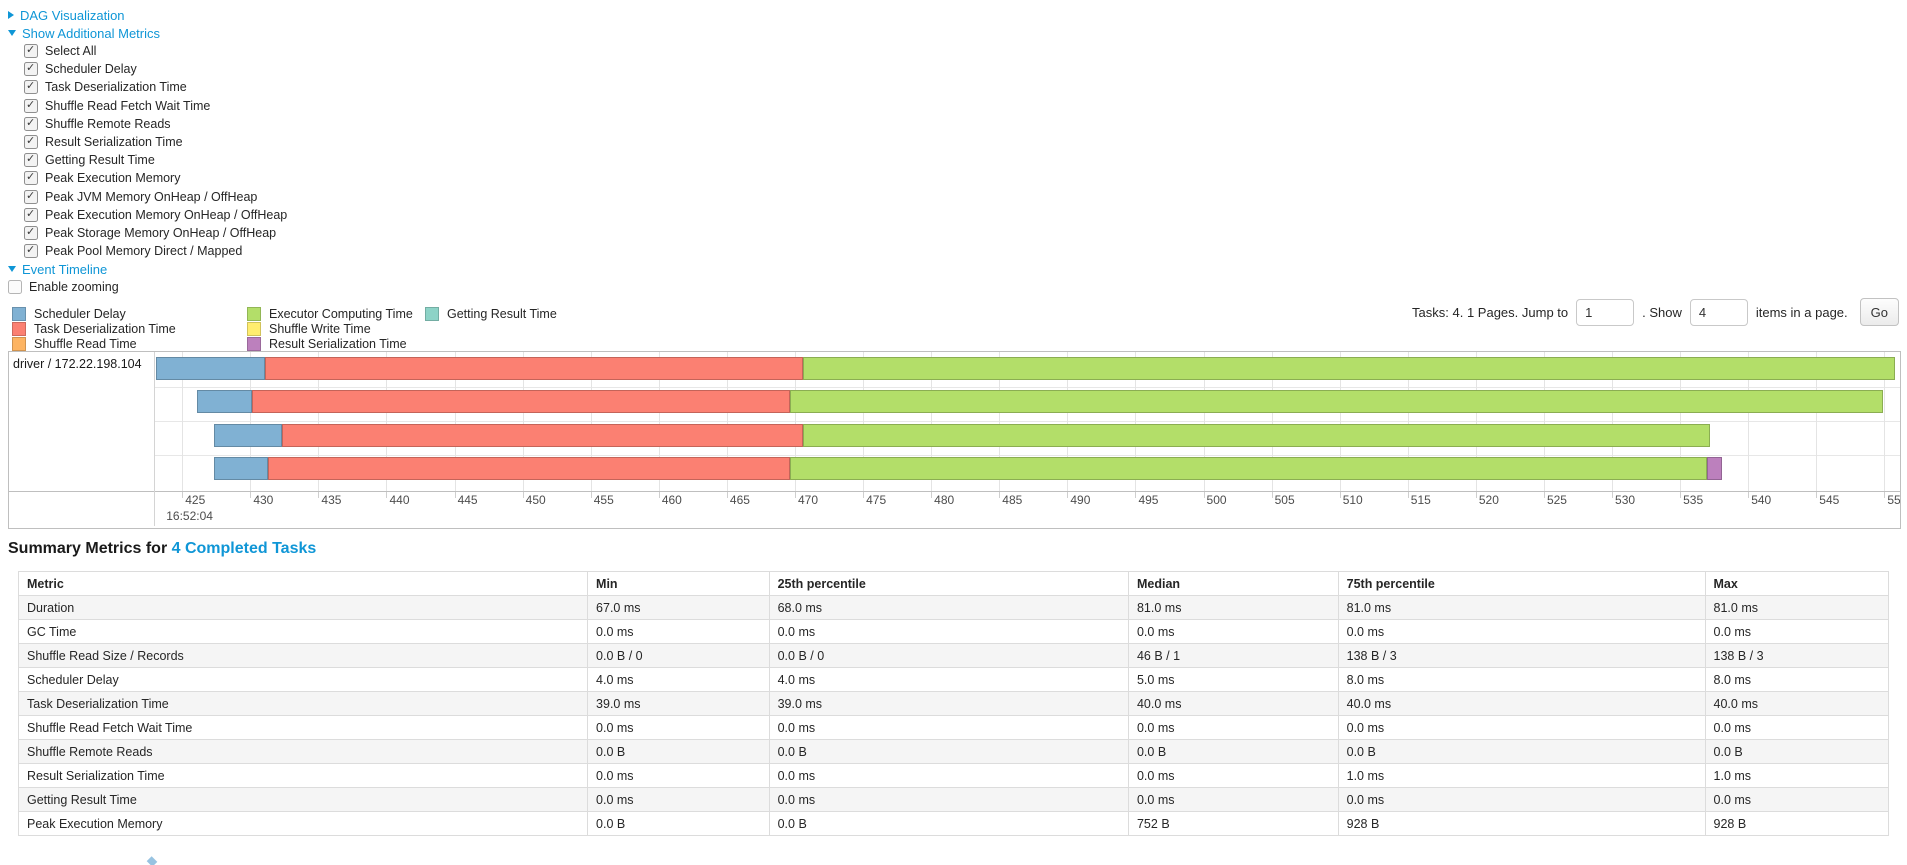 Image resolution: width=1907 pixels, height=865 pixels. What do you see at coordinates (72, 15) in the screenshot?
I see `dag-visualization-link: DAG Visualization` at bounding box center [72, 15].